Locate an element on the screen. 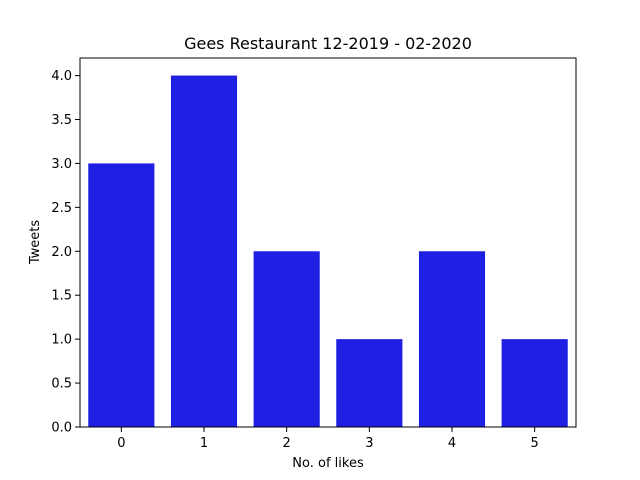 Image resolution: width=640 pixels, height=480 pixels. y-tick-label: 1.5 is located at coordinates (61, 296).